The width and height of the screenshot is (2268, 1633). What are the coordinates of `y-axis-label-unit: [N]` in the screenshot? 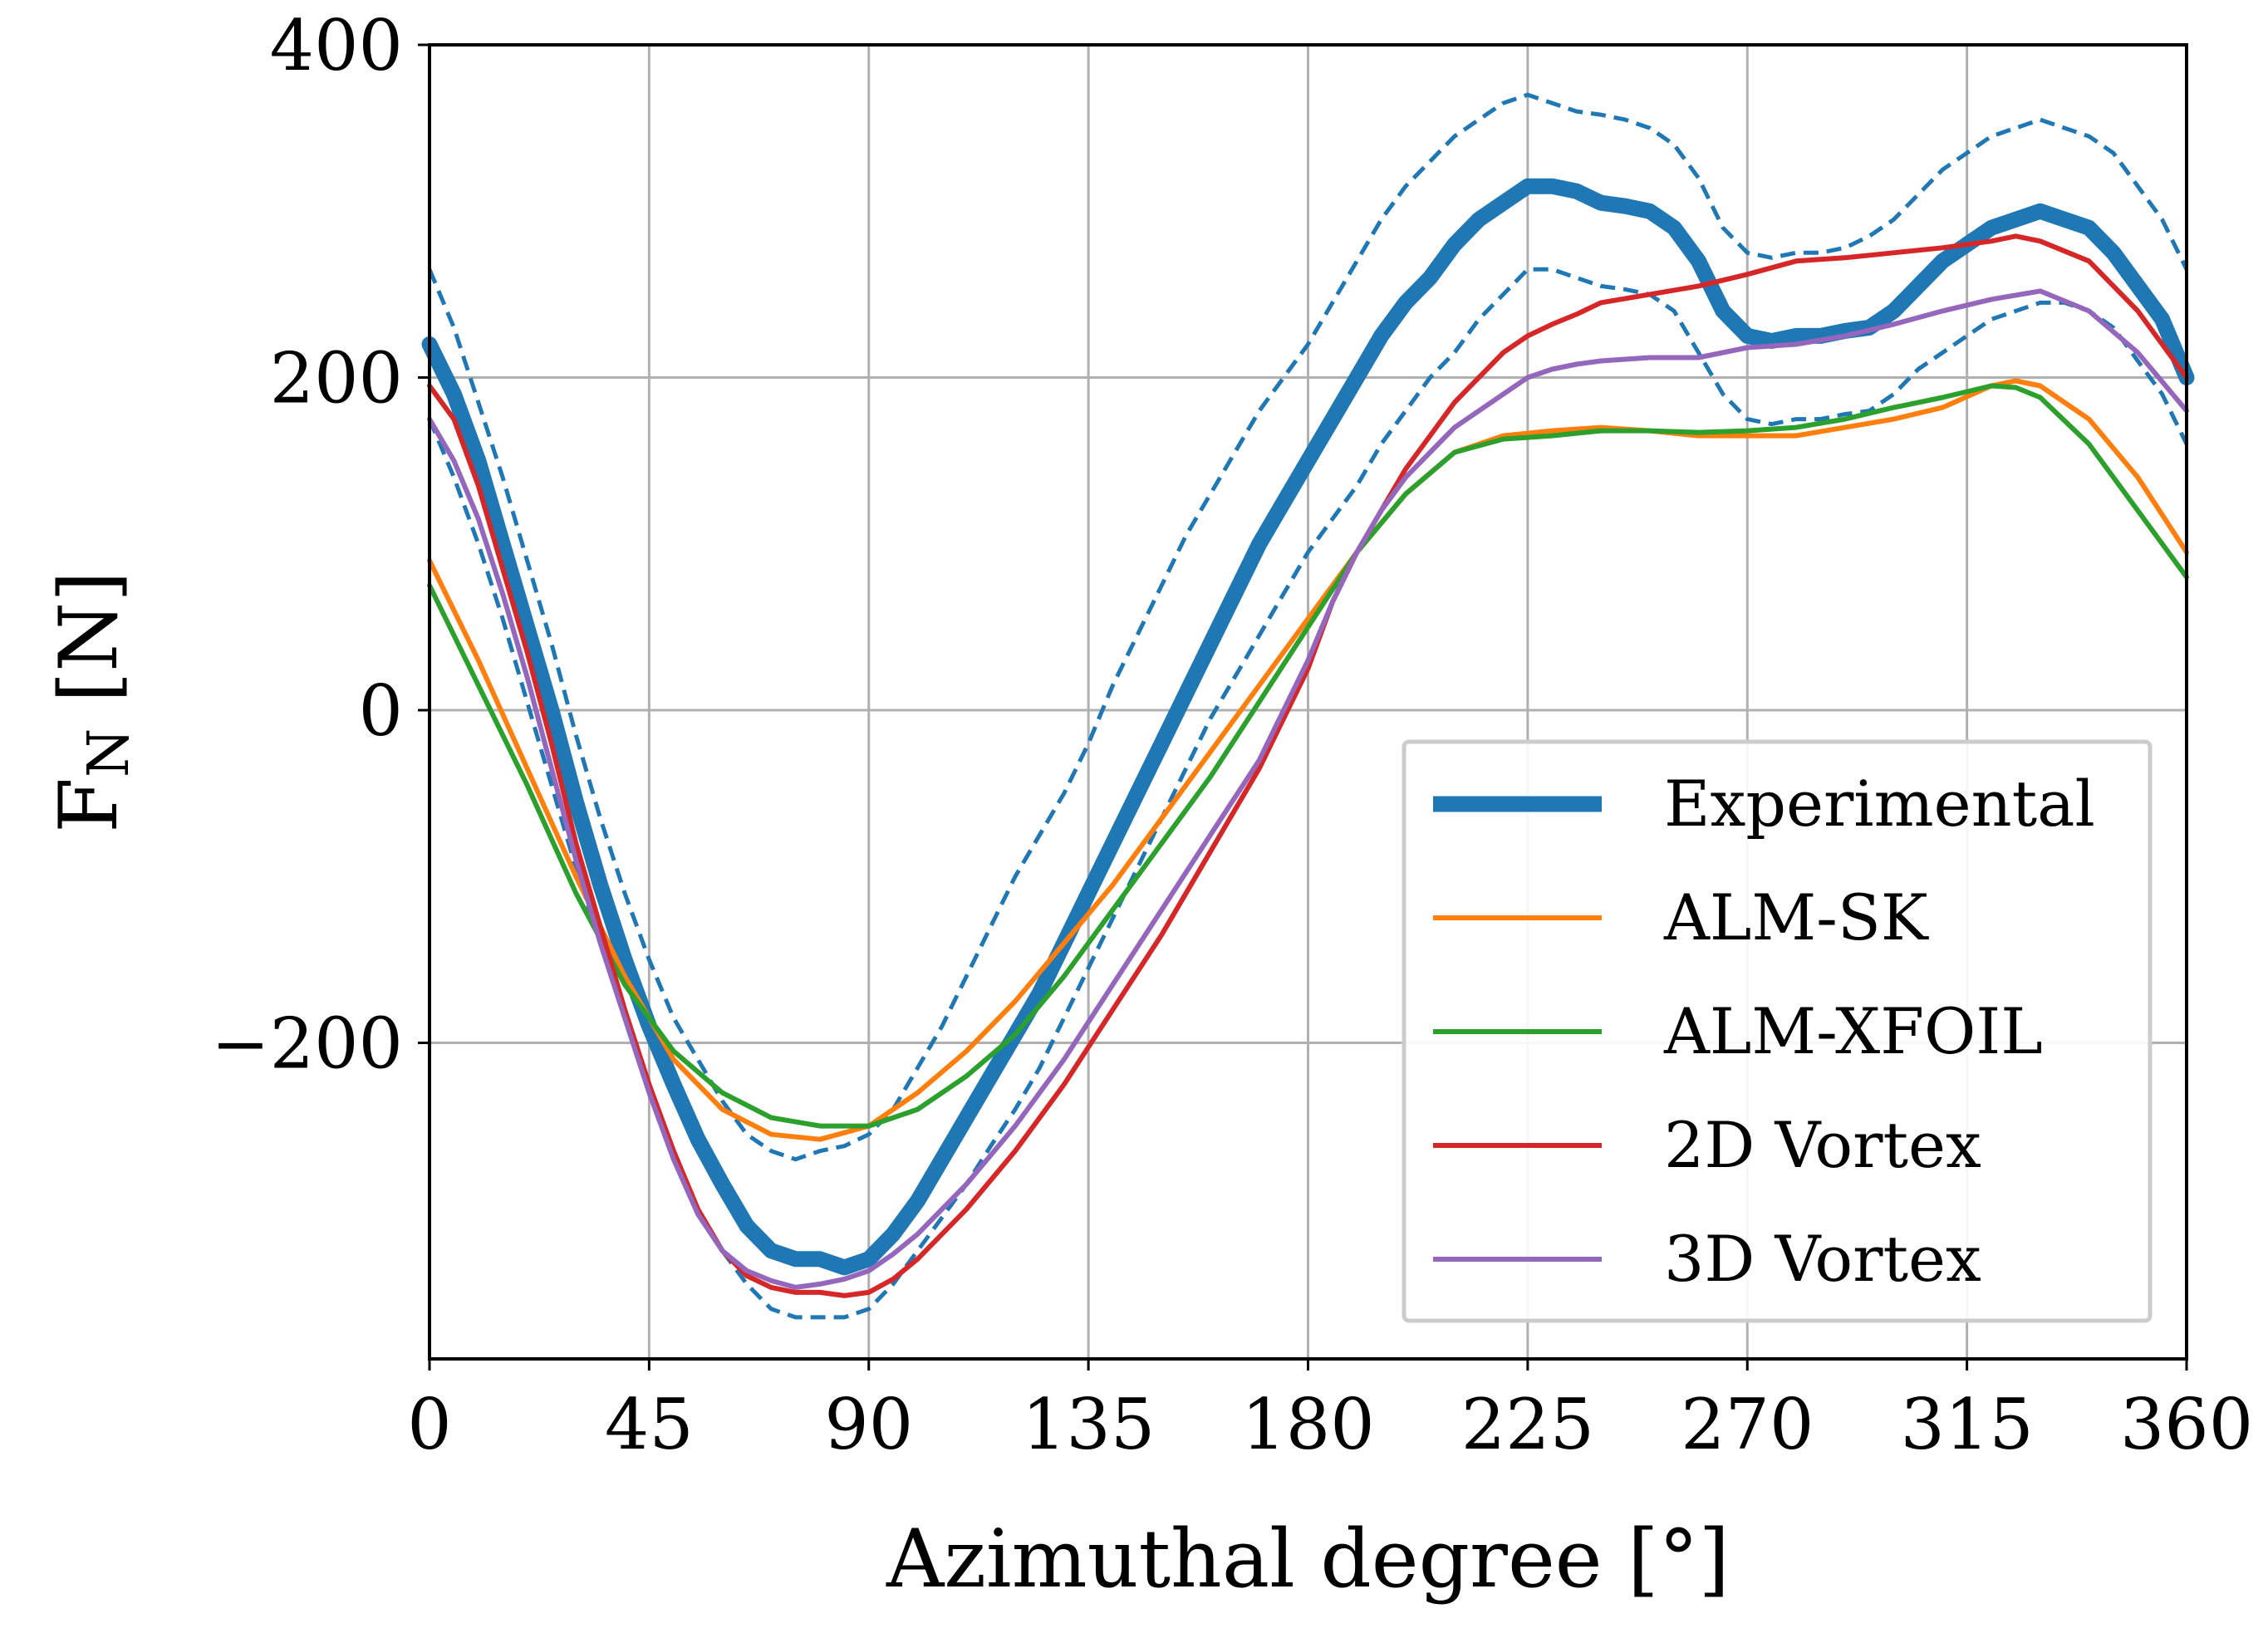 It's located at (89, 649).